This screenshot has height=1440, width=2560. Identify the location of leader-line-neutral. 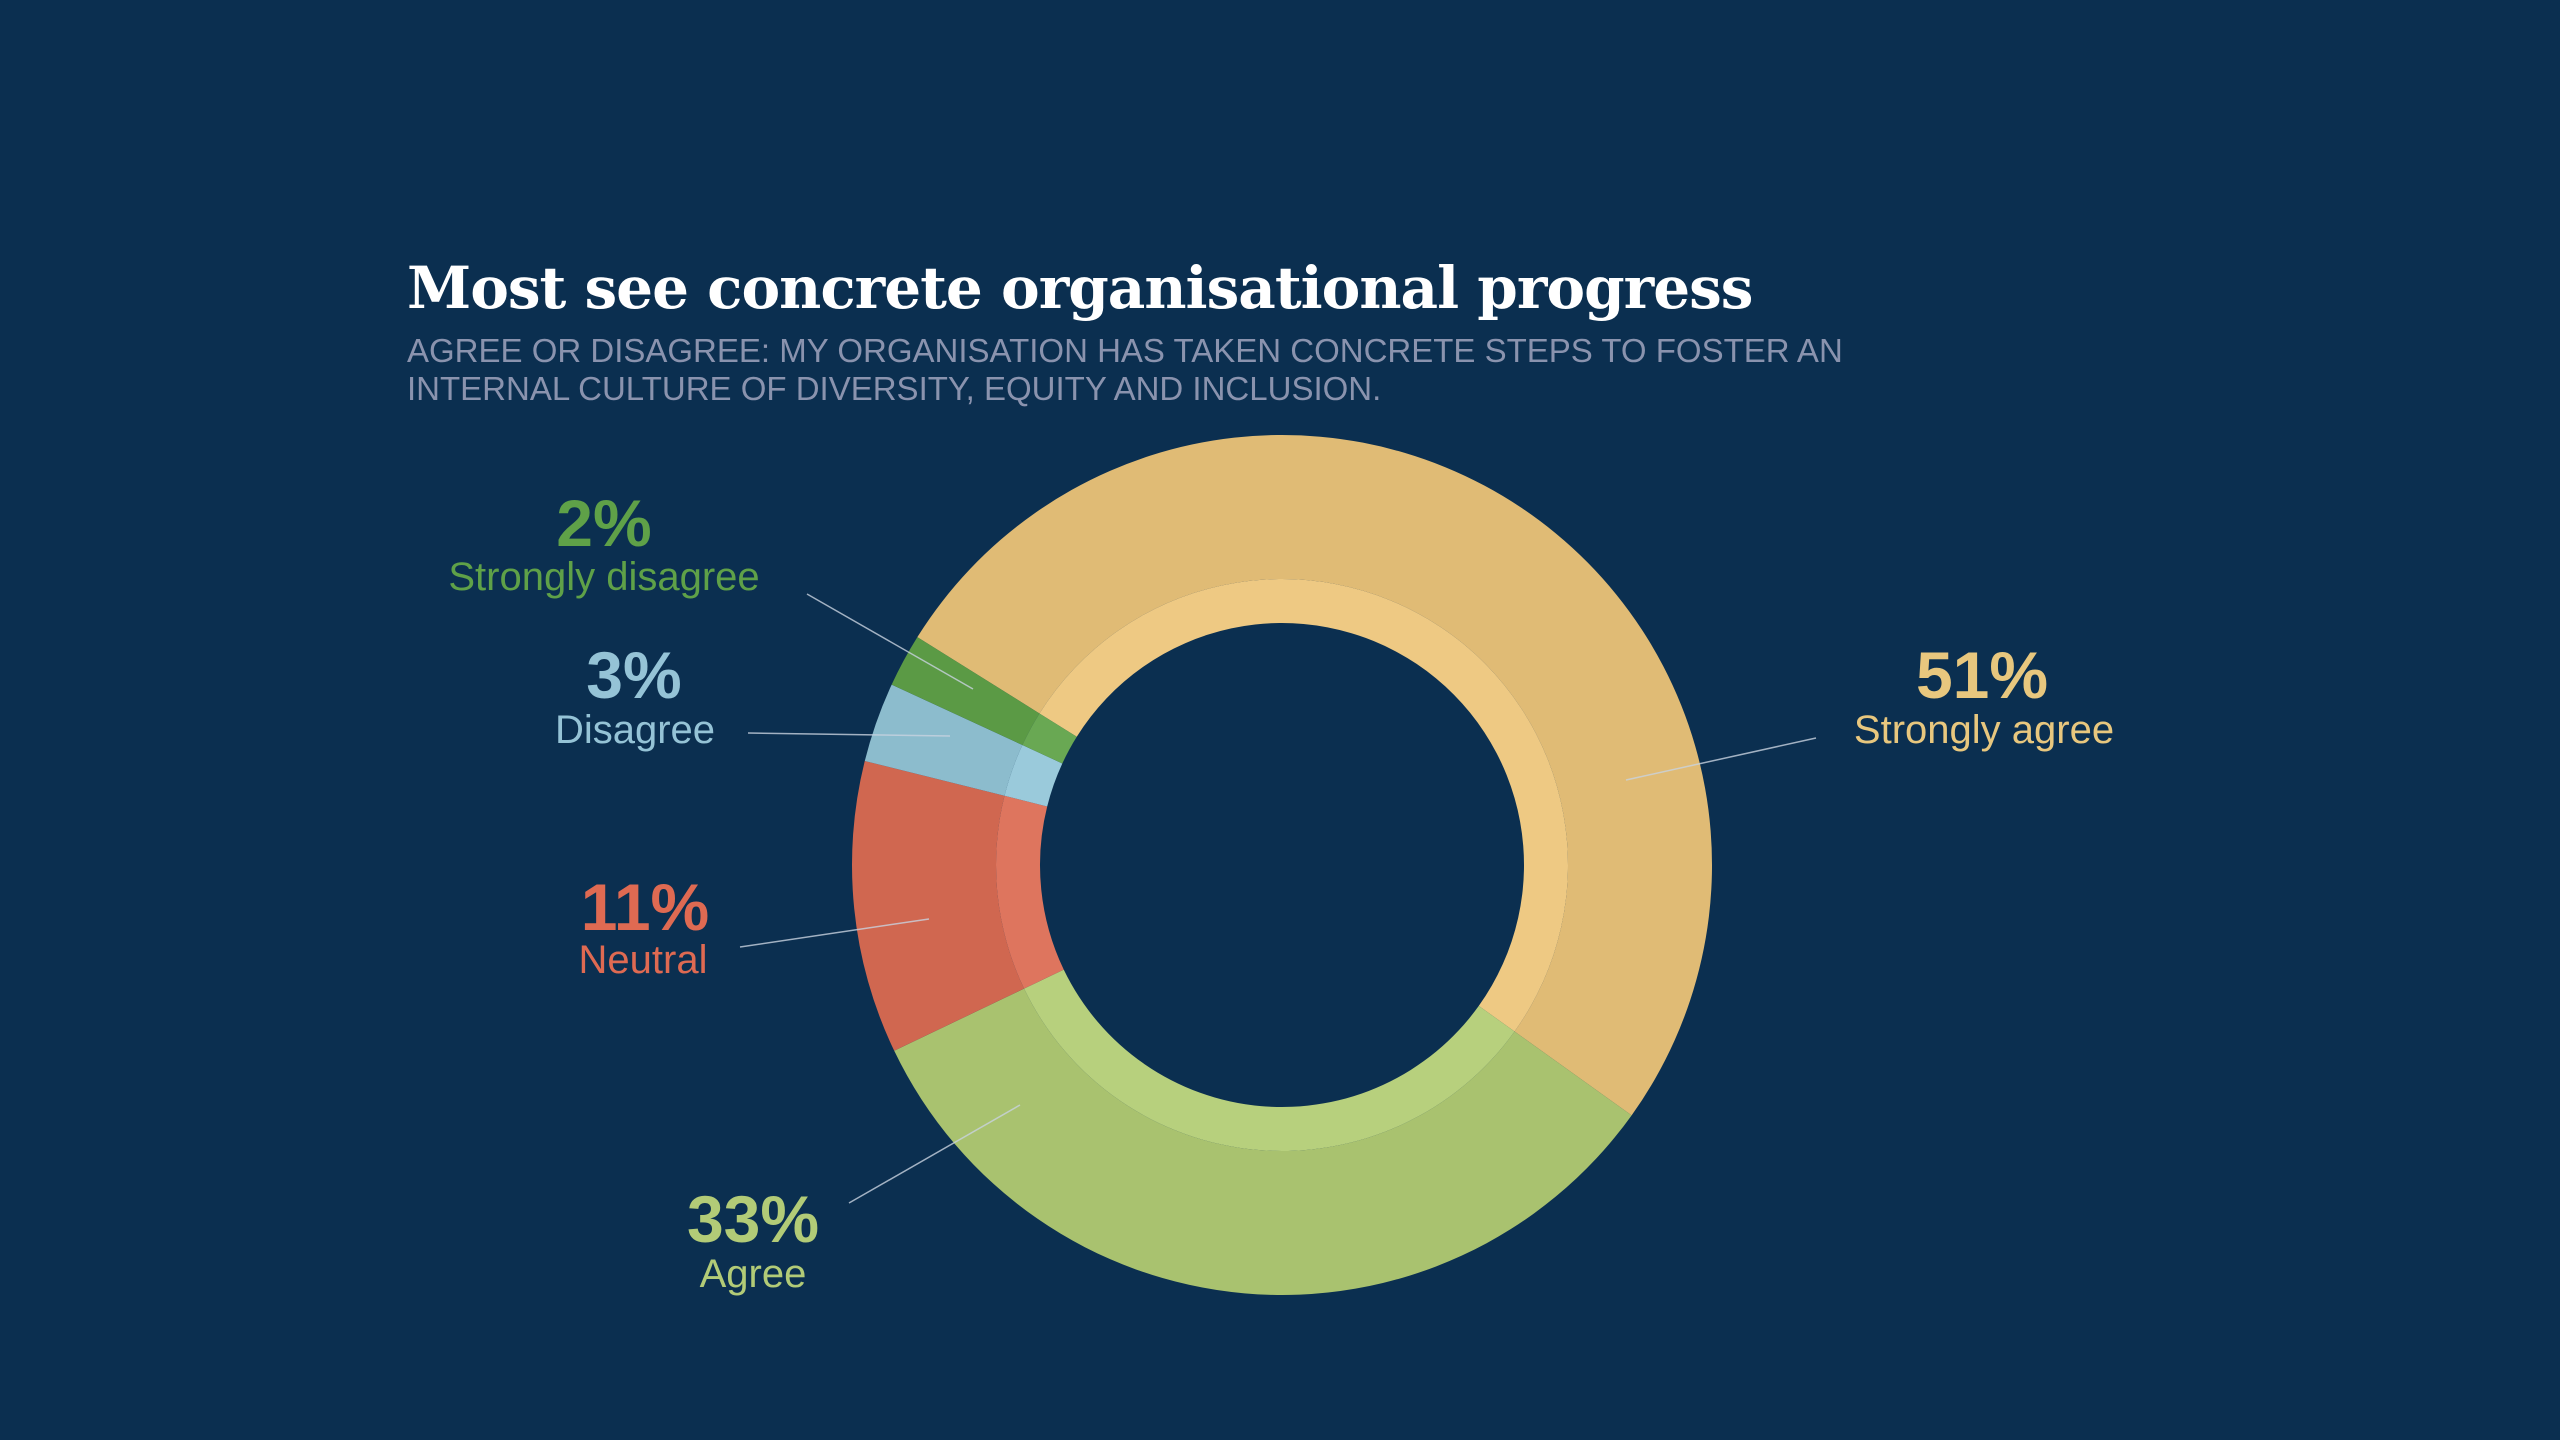
(834, 933).